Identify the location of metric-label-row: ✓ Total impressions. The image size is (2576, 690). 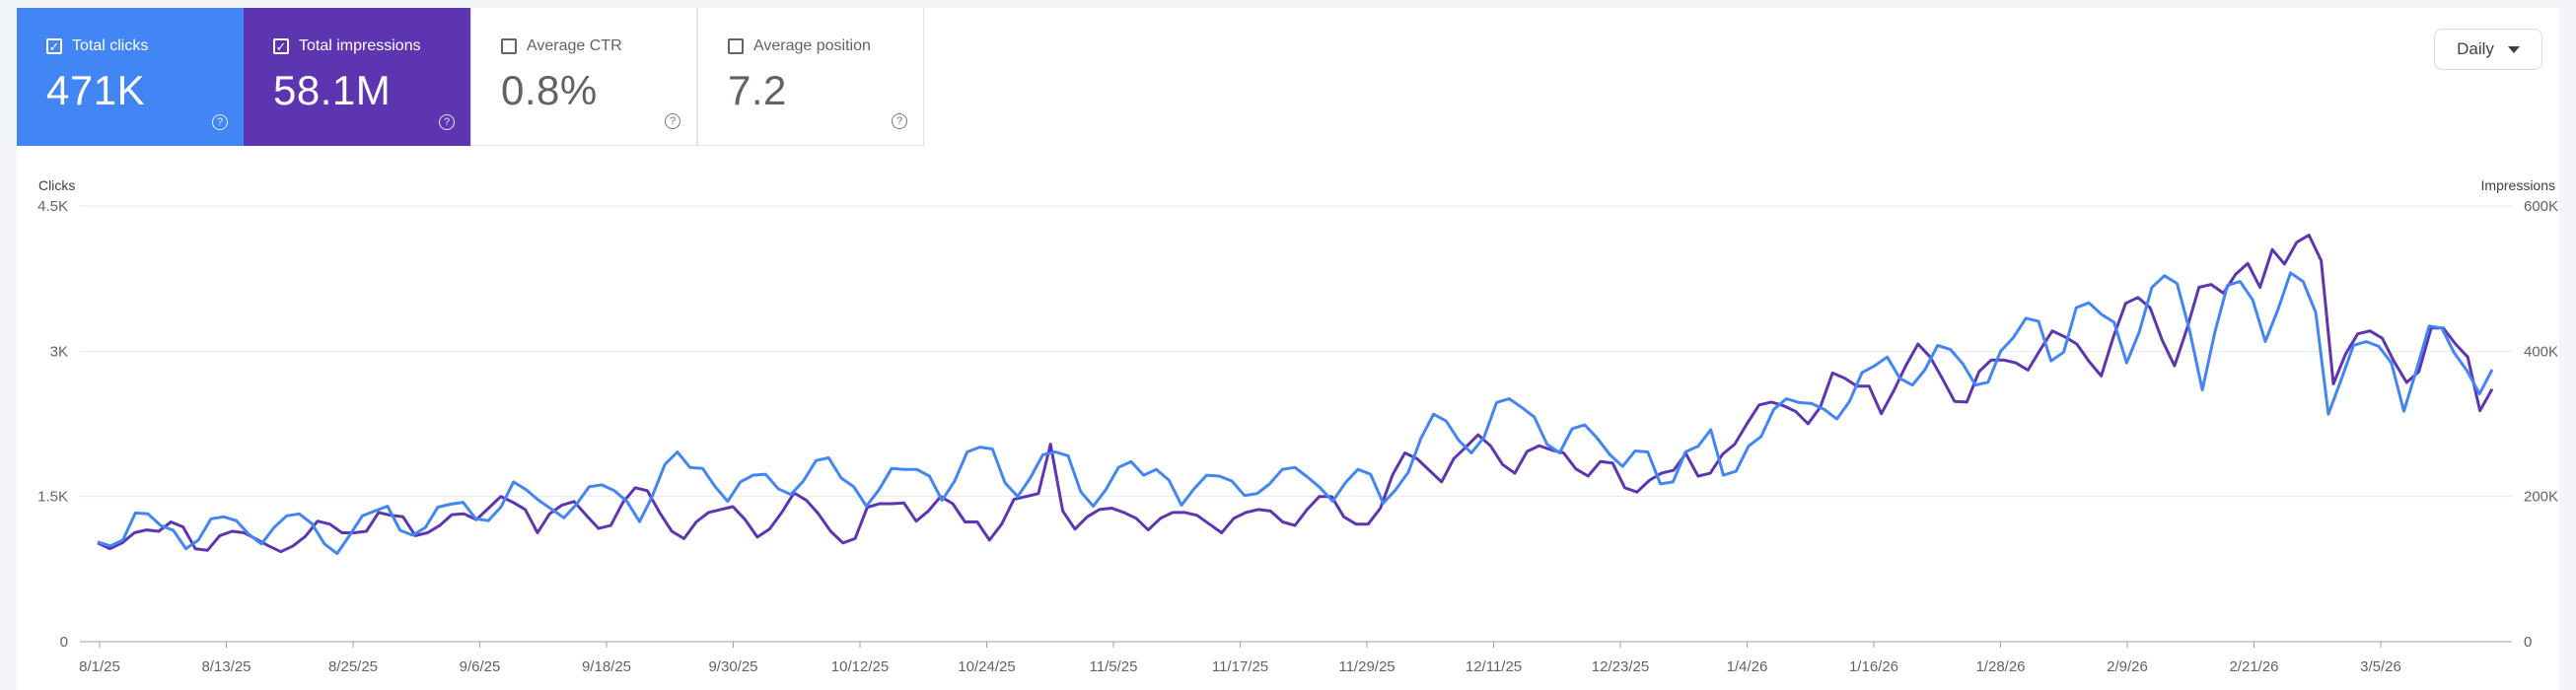
(372, 46).